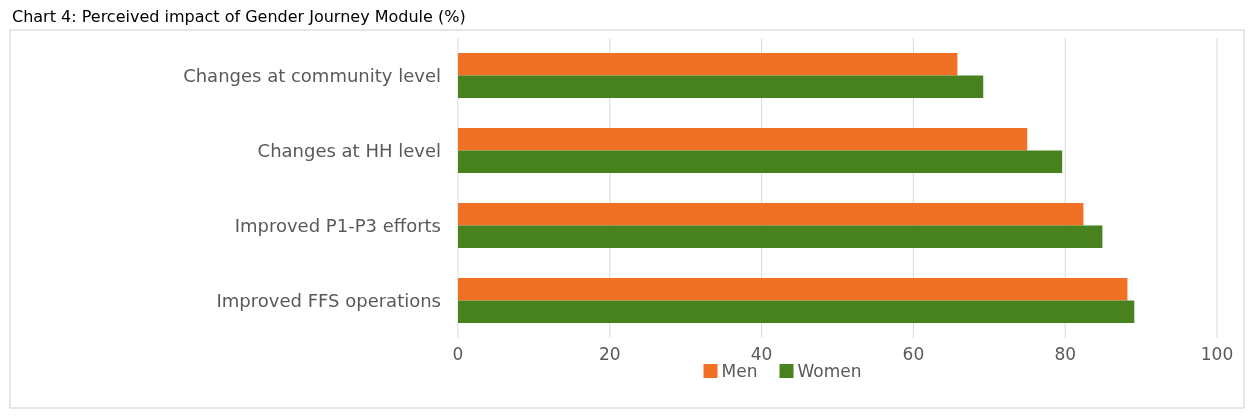  Describe the element at coordinates (761, 354) in the screenshot. I see `x-tick-label: 40` at that location.